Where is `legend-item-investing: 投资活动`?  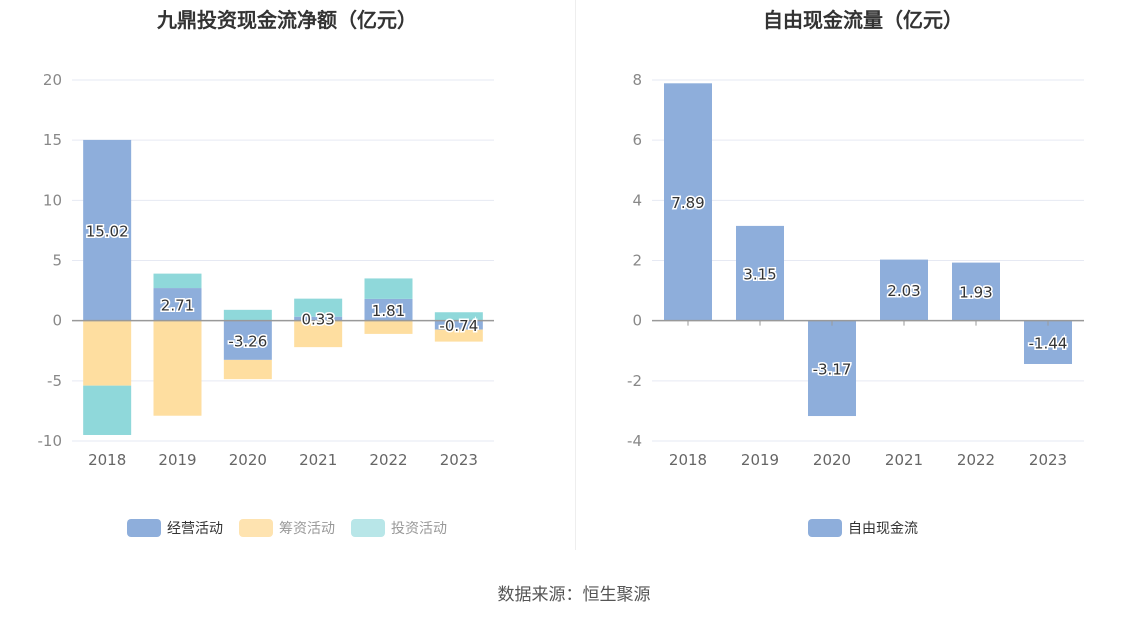 legend-item-investing: 投资活动 is located at coordinates (399, 528).